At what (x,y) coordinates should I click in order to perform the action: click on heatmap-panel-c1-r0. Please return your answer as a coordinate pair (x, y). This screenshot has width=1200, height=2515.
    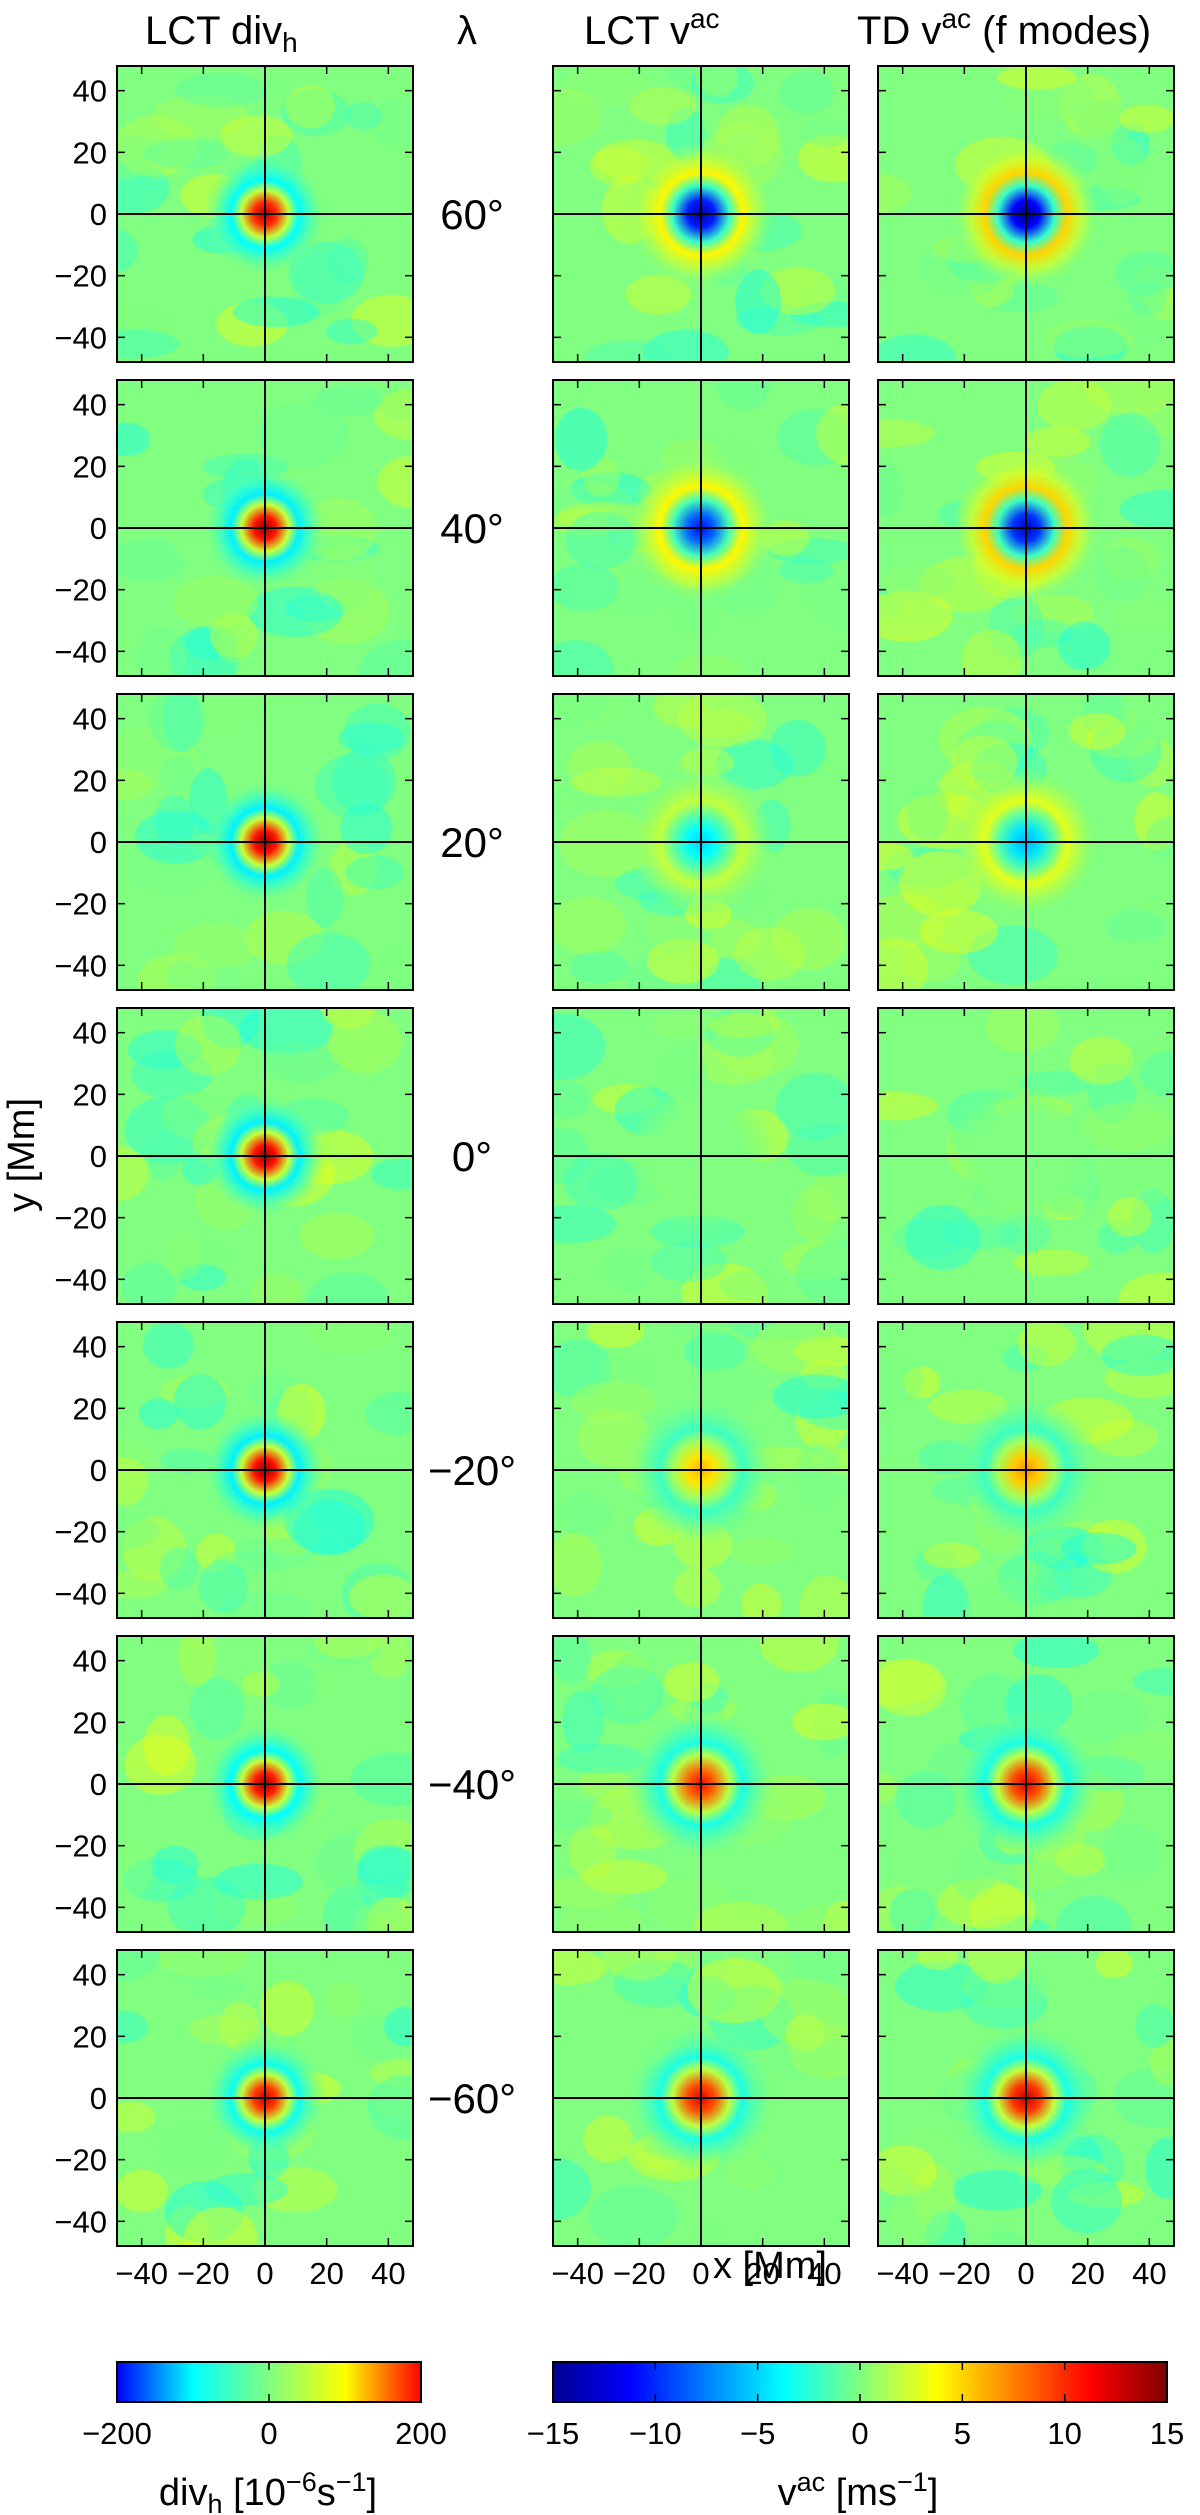
    Looking at the image, I should click on (701, 214).